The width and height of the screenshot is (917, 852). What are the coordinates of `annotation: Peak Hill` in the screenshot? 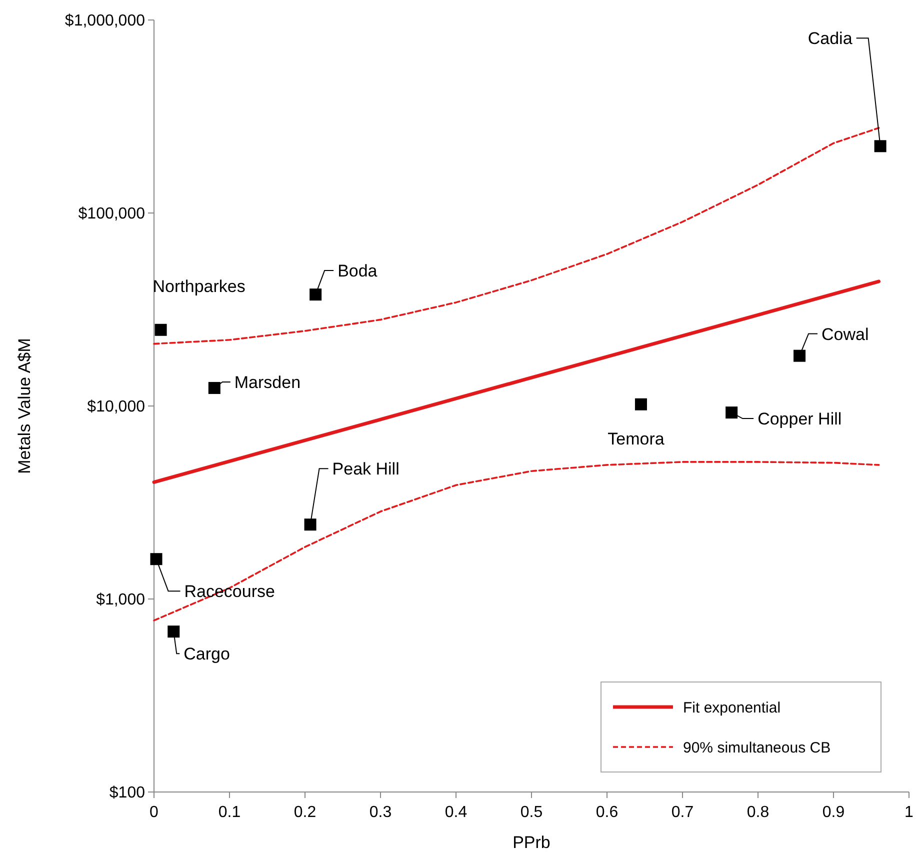 It's located at (366, 469).